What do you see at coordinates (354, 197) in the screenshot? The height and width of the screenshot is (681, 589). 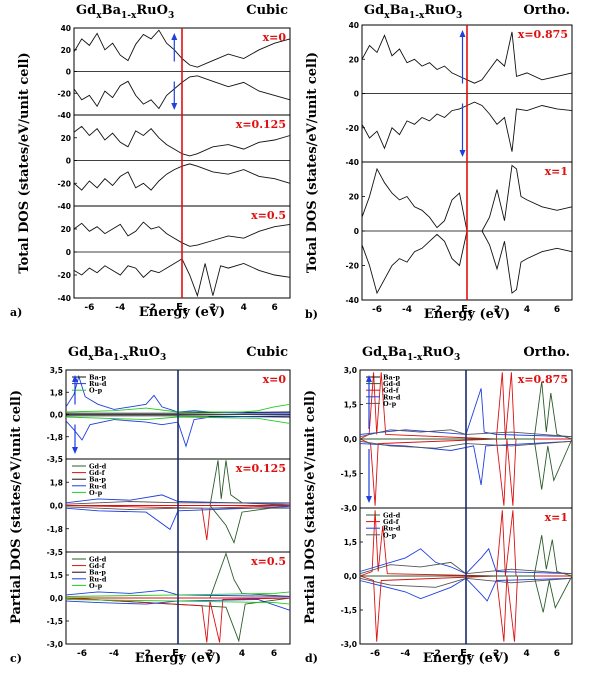 I see `y-tick-label: 20` at bounding box center [354, 197].